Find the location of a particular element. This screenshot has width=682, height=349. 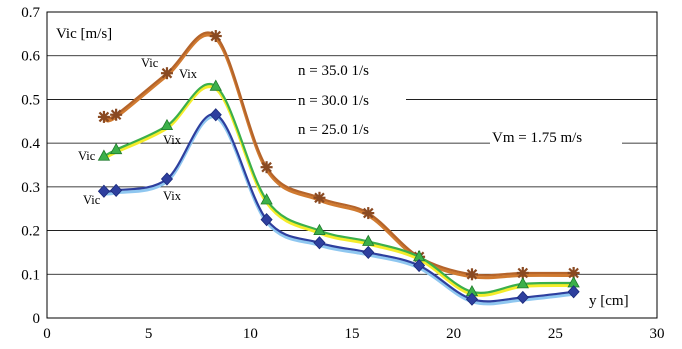

x-axis-label: y [cm] is located at coordinates (609, 301).